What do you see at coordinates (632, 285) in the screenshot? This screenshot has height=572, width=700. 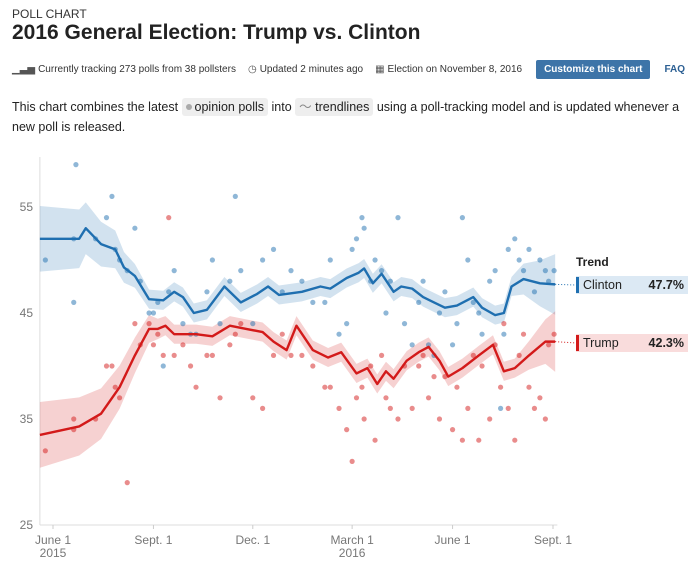 I see `legend-clinton: Clinton 47.7%` at bounding box center [632, 285].